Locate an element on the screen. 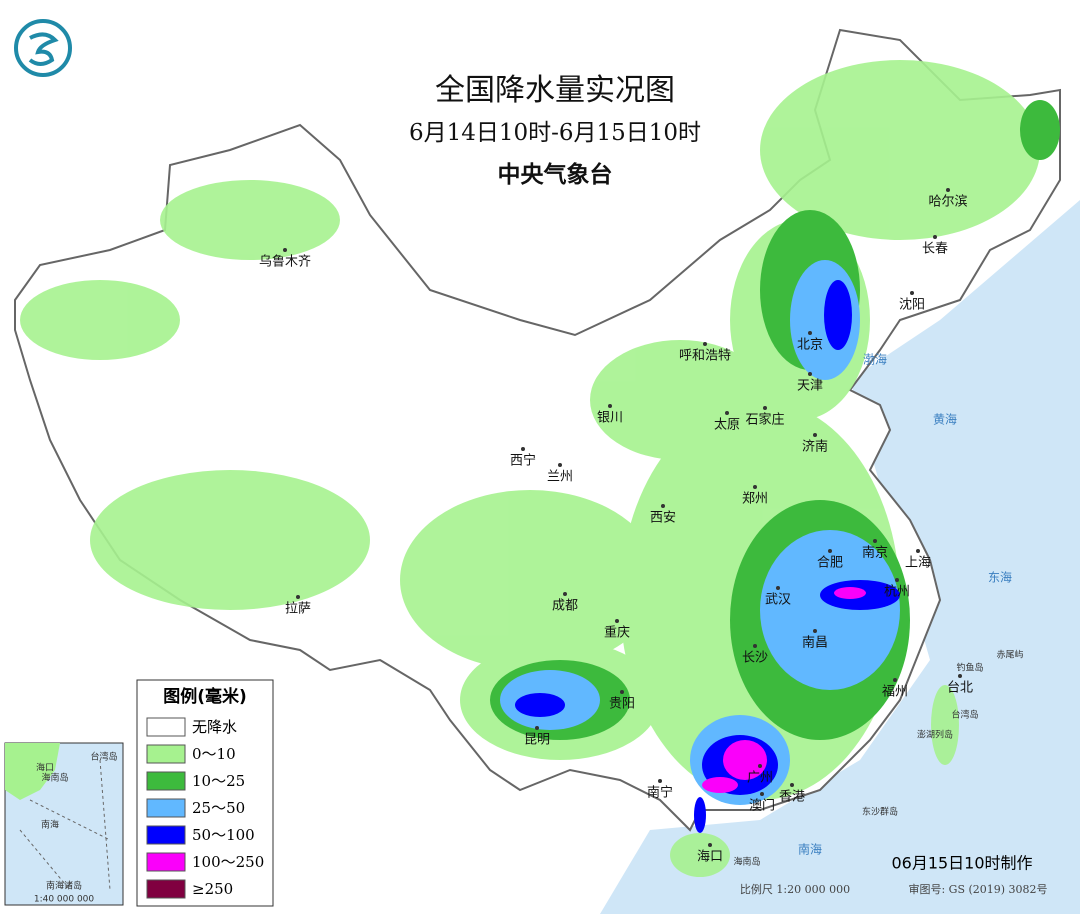 The width and height of the screenshot is (1080, 914). city-label: 长沙 is located at coordinates (755, 658).